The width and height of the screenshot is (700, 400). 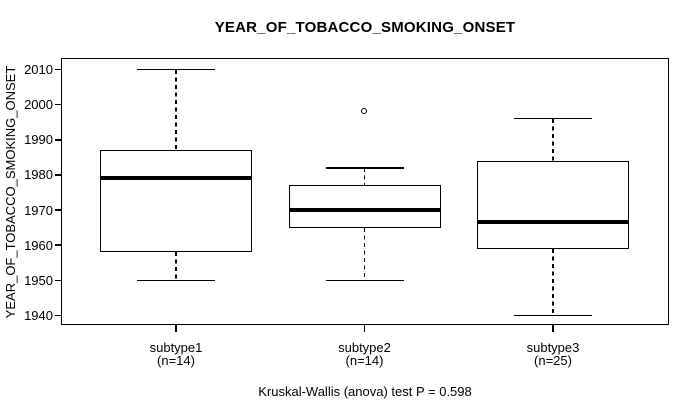 What do you see at coordinates (38, 175) in the screenshot?
I see `y-tick-label: 1980` at bounding box center [38, 175].